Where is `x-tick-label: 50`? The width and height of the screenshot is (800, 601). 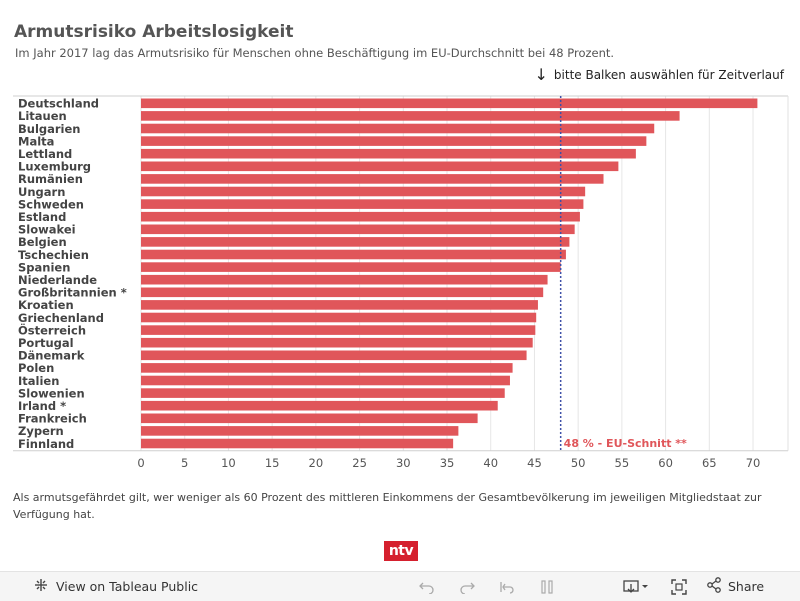 x-tick-label: 50 is located at coordinates (578, 463).